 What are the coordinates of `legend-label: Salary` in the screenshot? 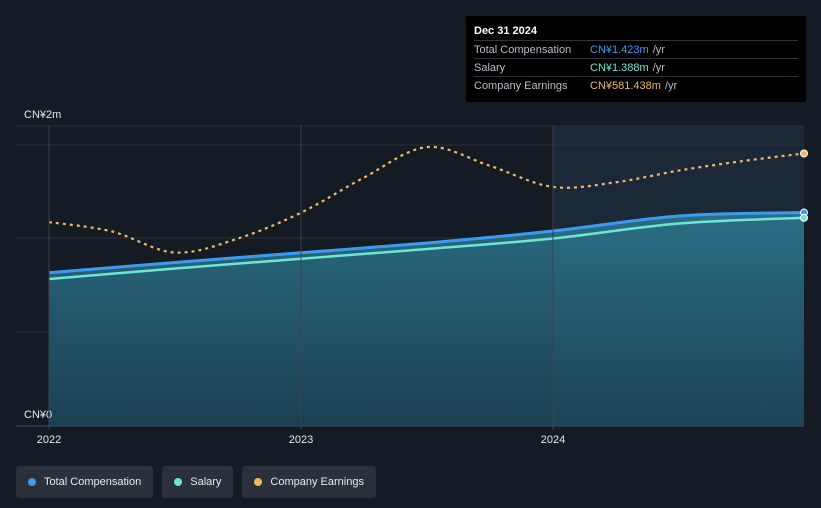 It's located at (206, 482).